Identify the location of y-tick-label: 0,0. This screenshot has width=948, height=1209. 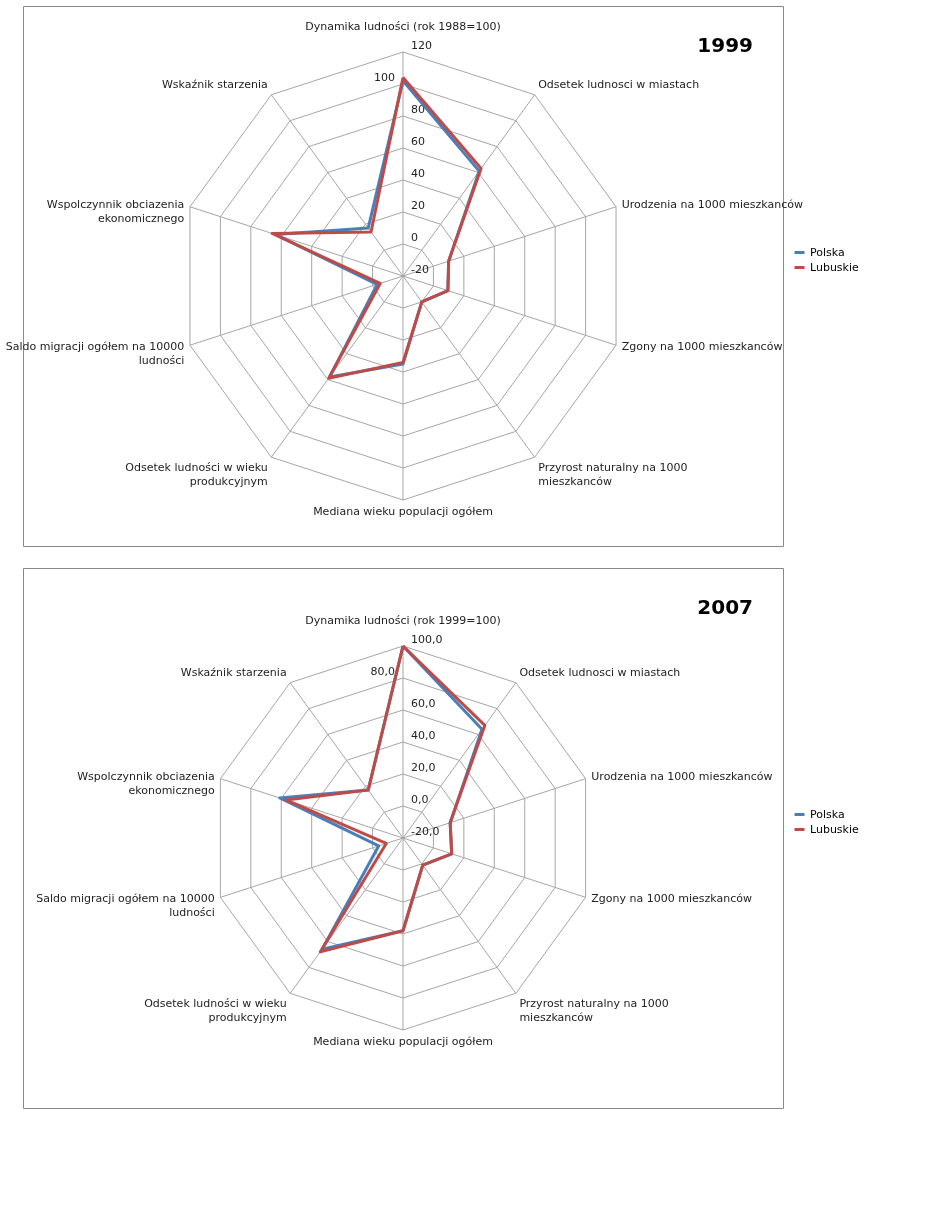
(420, 799).